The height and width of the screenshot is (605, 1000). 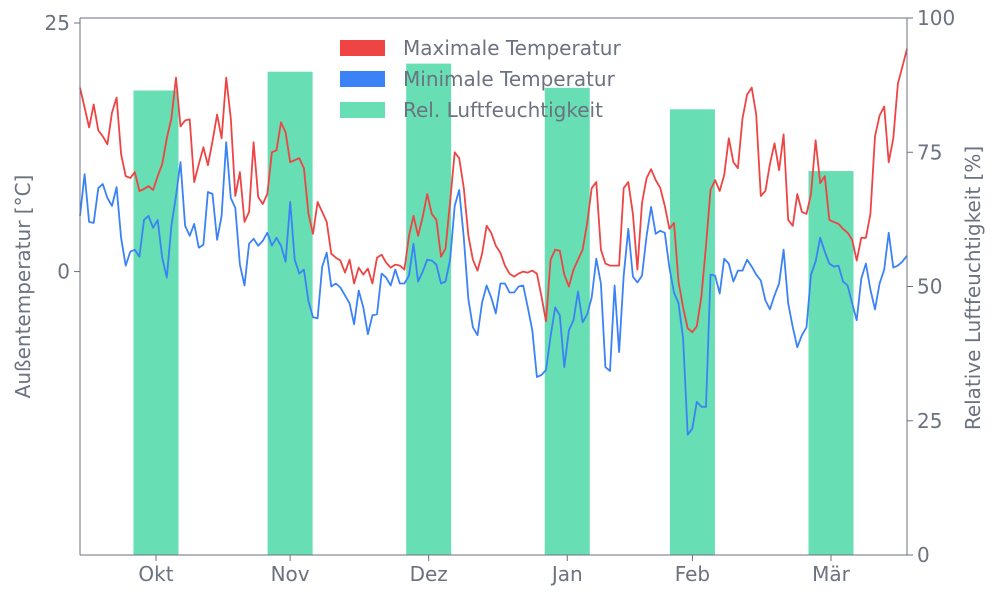 What do you see at coordinates (63, 272) in the screenshot?
I see `left-y-tick-label: 0` at bounding box center [63, 272].